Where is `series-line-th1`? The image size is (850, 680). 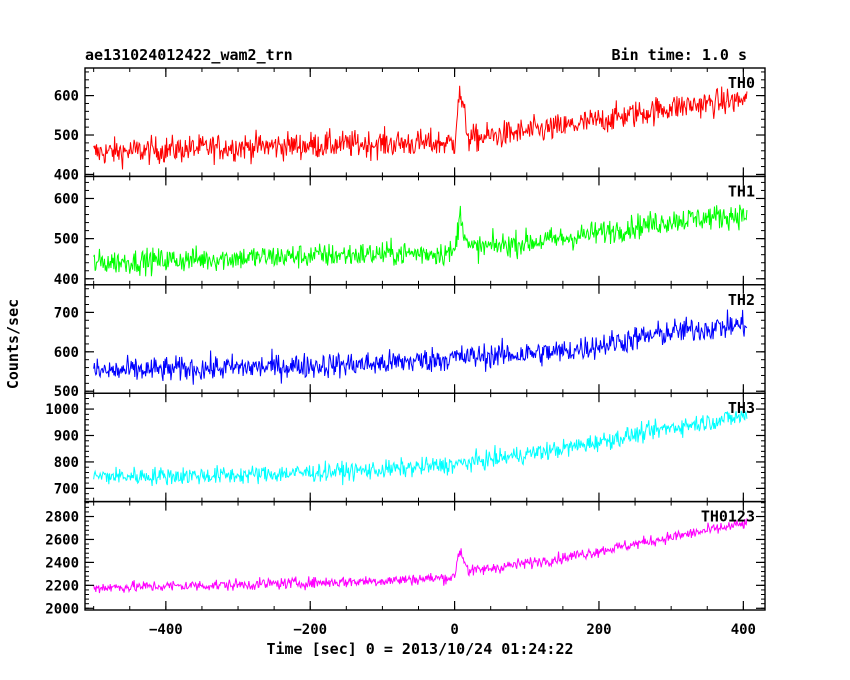 series-line-th1 is located at coordinates (420, 240).